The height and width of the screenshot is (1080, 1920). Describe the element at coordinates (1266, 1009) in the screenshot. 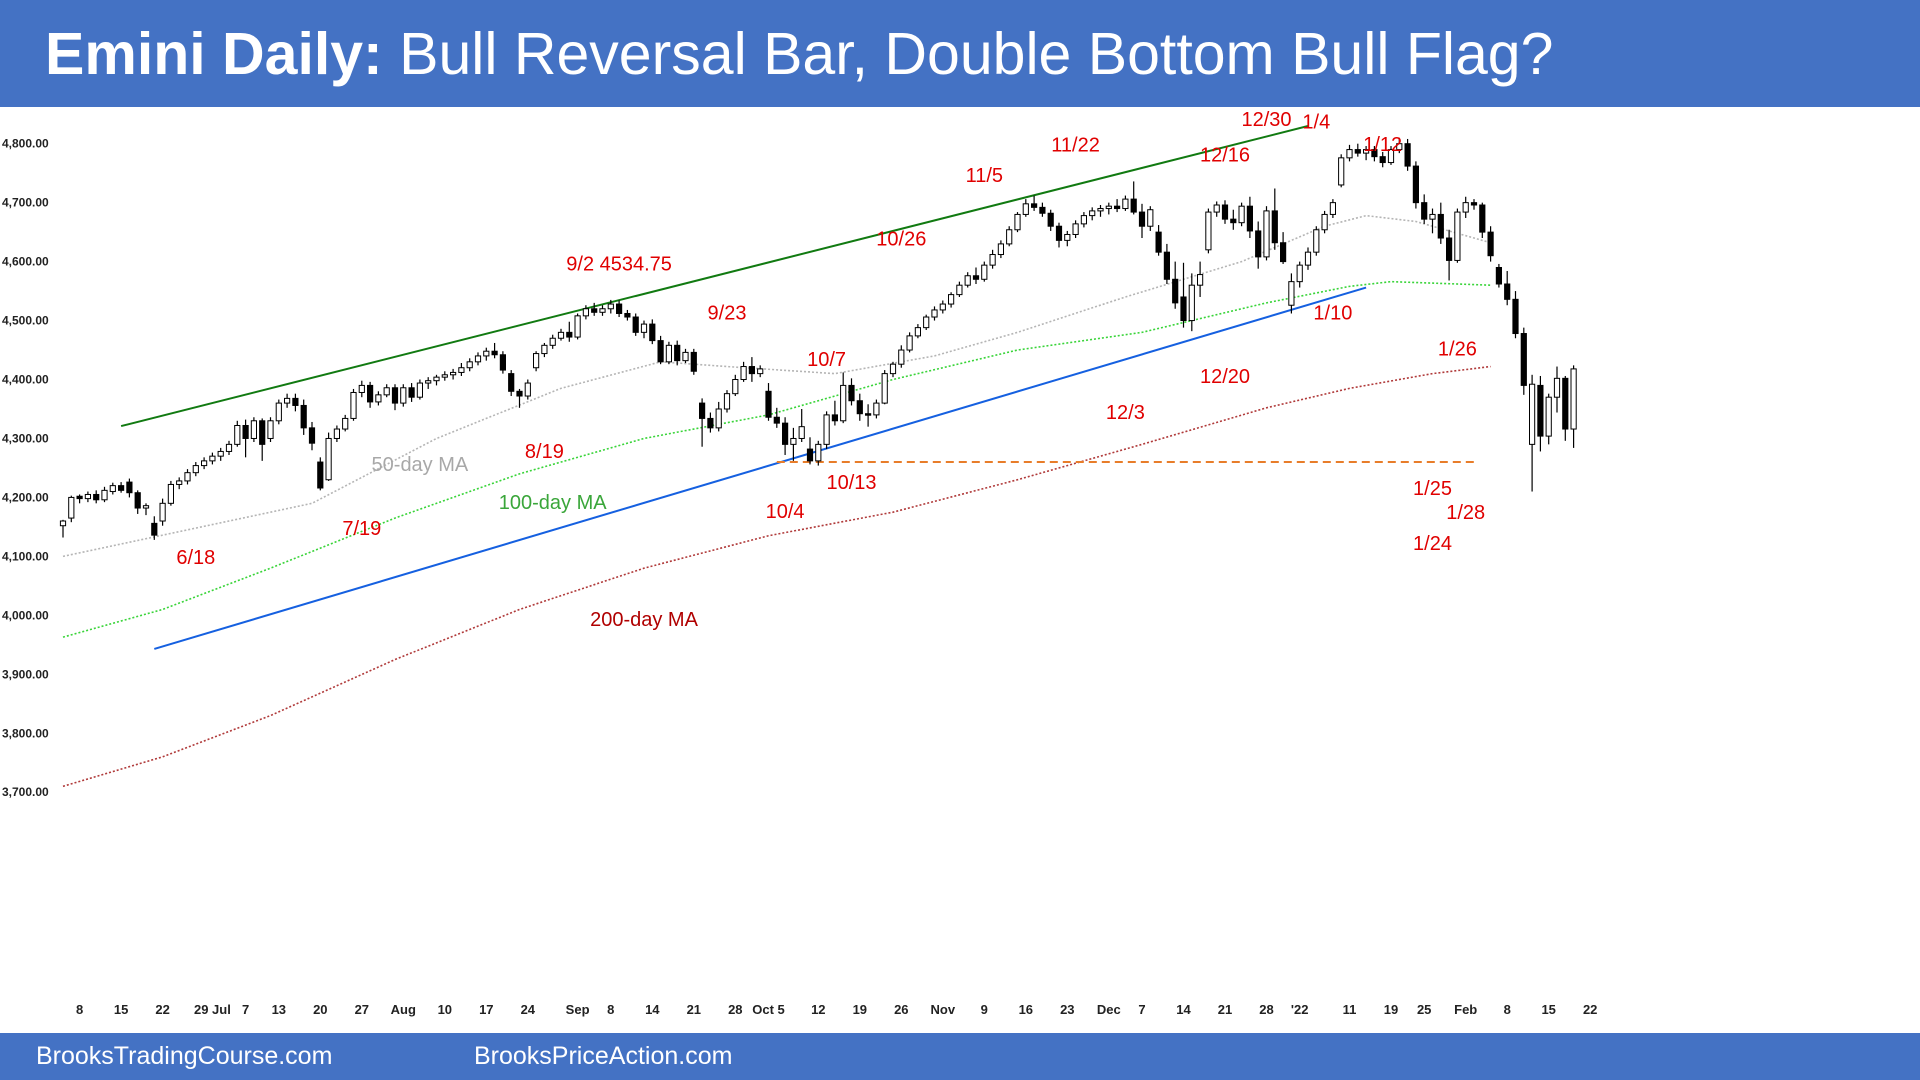

I see `x-tick-label: 28` at that location.